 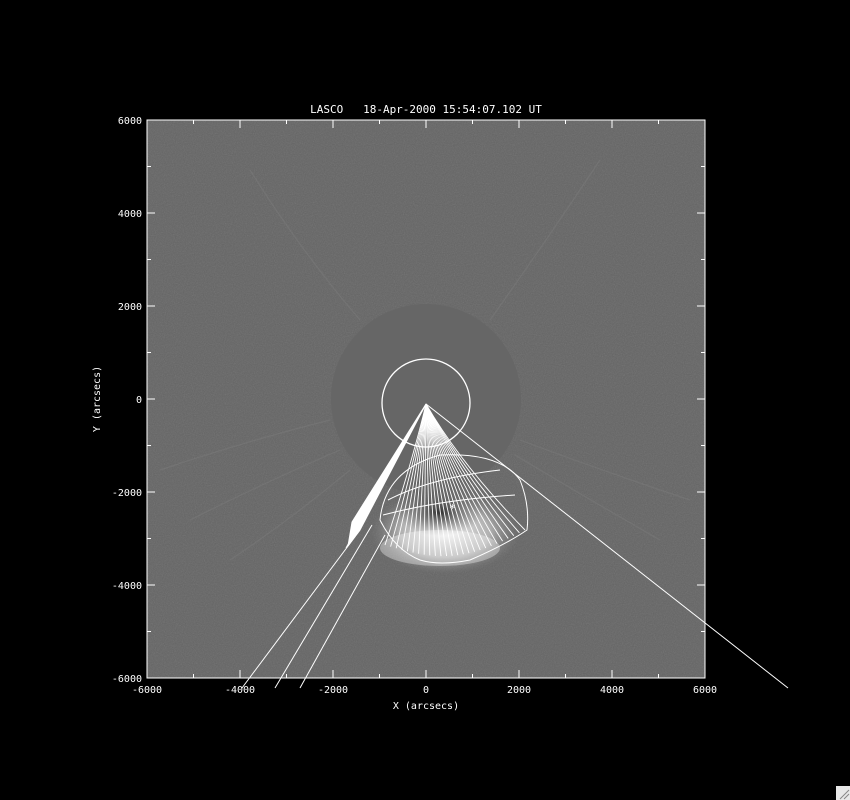 What do you see at coordinates (147, 690) in the screenshot?
I see `x-tick-label: -6000` at bounding box center [147, 690].